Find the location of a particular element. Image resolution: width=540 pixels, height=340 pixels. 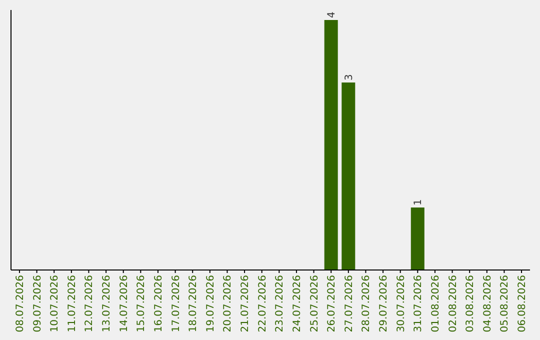

x-tick-label: 31.07.2026 is located at coordinates (418, 303).